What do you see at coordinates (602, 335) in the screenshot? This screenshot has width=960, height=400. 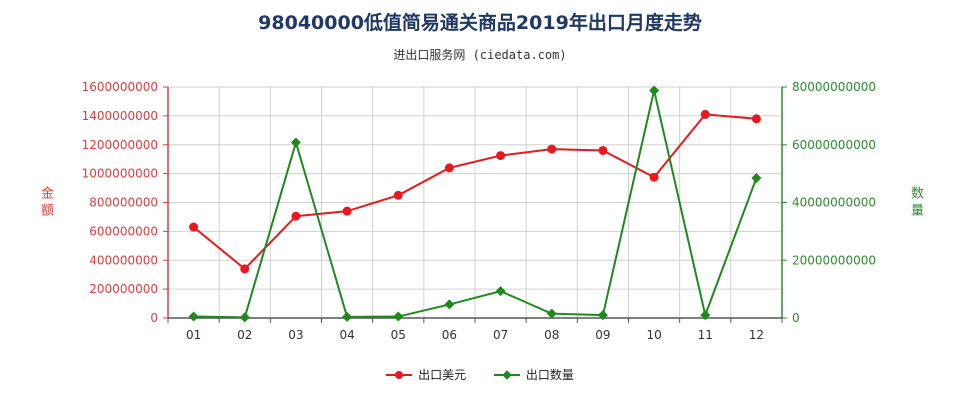 I see `x-tick-label: 09` at bounding box center [602, 335].